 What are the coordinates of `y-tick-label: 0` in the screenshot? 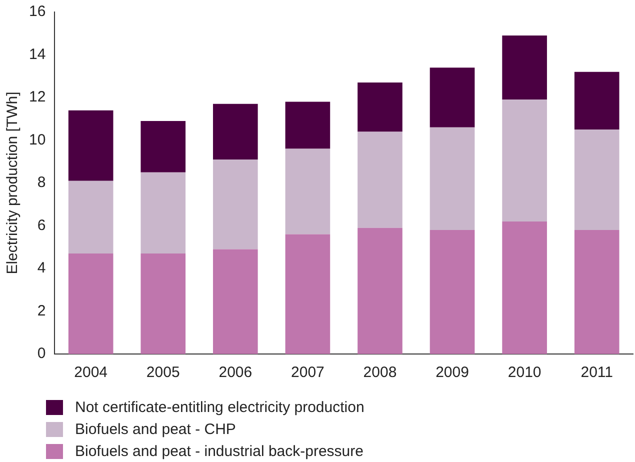 It's located at (41, 353).